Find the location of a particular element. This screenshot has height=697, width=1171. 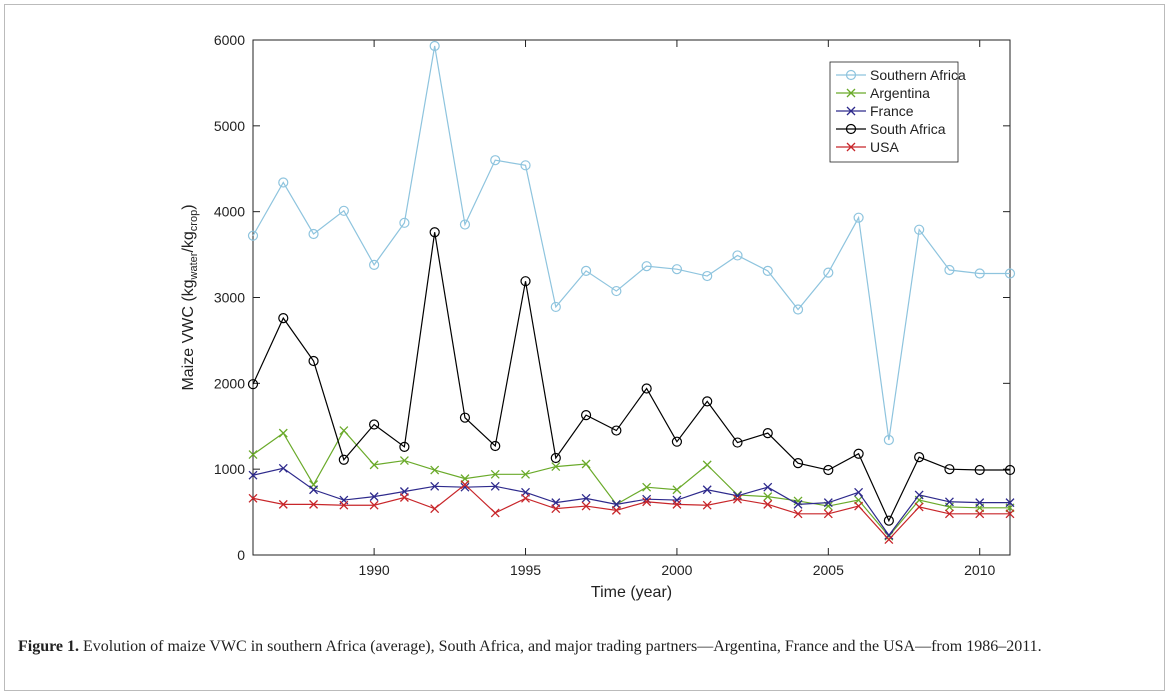

caption-label: Figure 1. is located at coordinates (49, 646).